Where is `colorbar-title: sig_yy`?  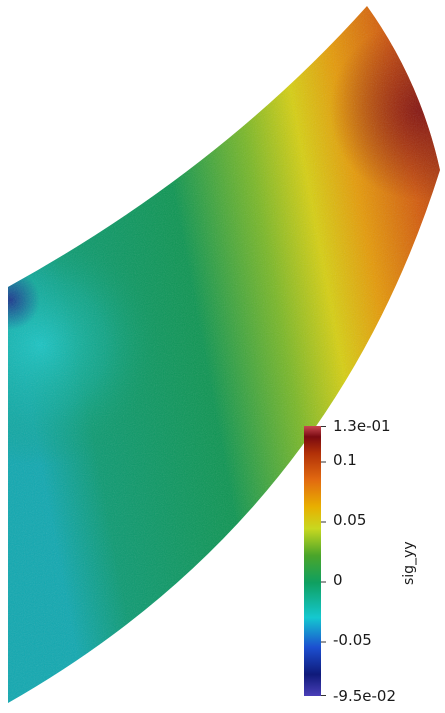 colorbar-title: sig_yy is located at coordinates (409, 563).